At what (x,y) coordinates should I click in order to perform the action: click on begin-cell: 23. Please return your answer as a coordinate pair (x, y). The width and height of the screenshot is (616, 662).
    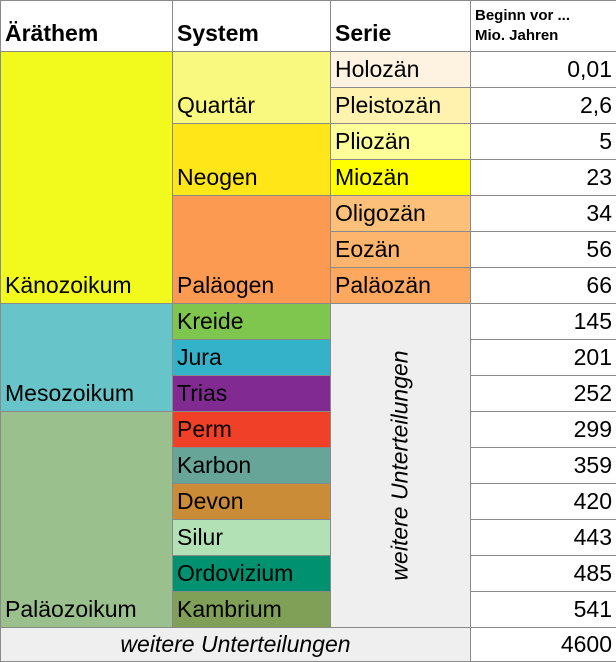
    Looking at the image, I should click on (543, 178).